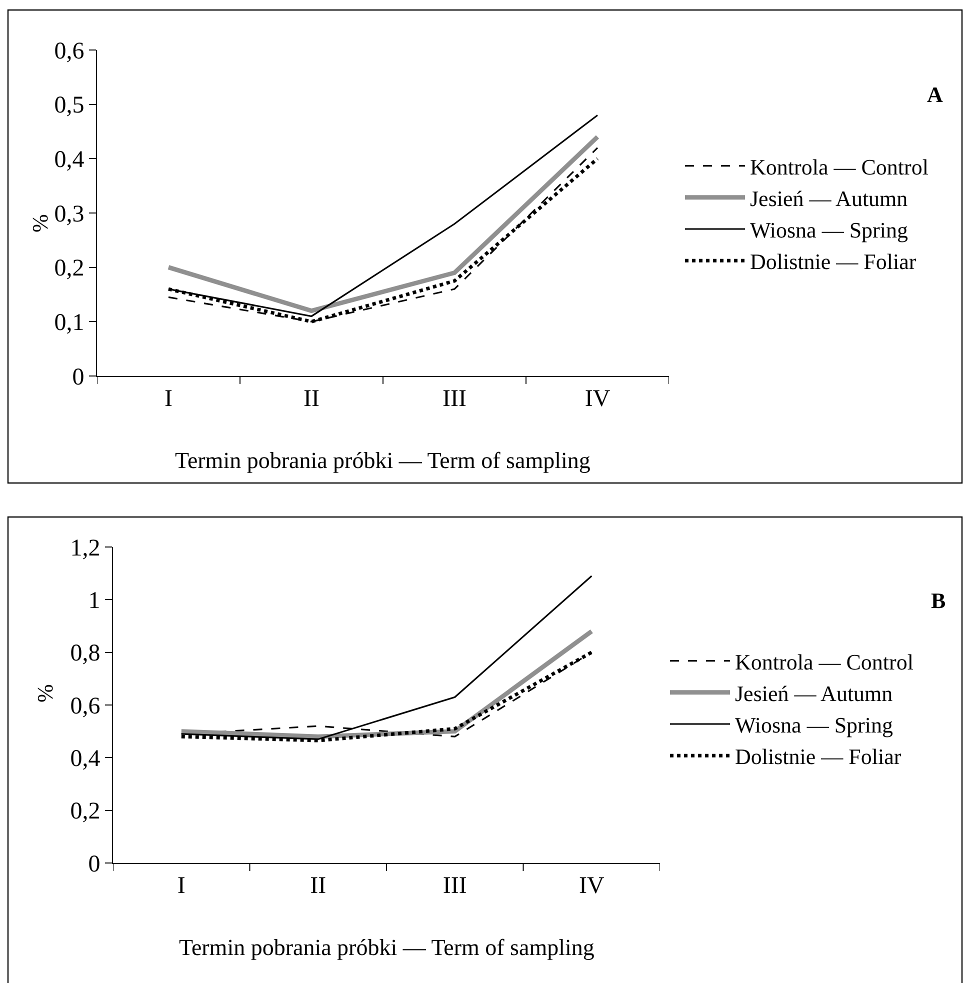  What do you see at coordinates (935, 94) in the screenshot?
I see `text: A` at bounding box center [935, 94].